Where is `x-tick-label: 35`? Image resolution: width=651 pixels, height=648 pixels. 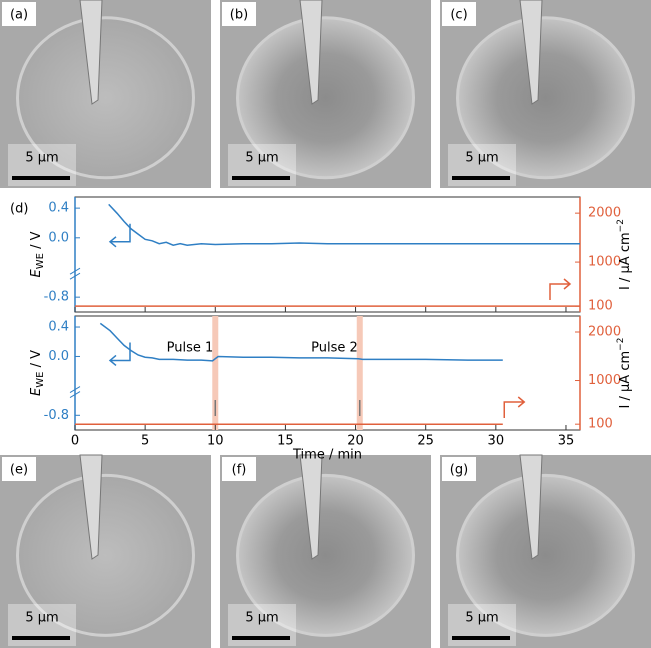 x-tick-label: 35 is located at coordinates (566, 441).